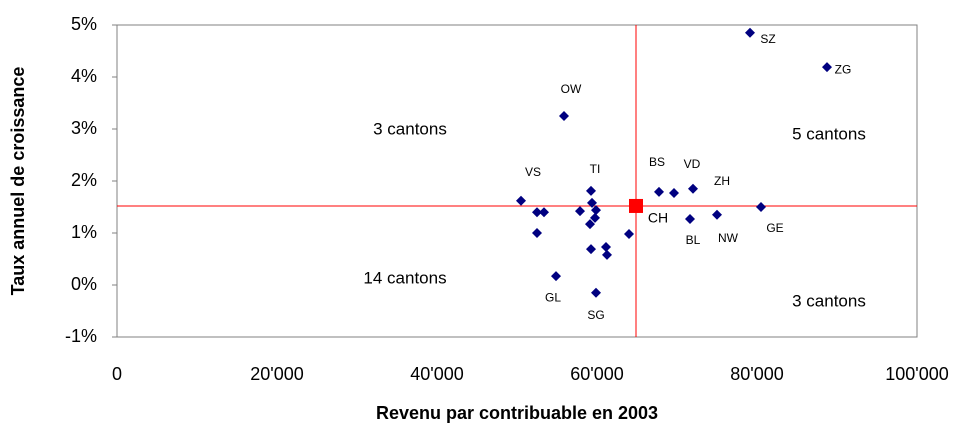 The width and height of the screenshot is (963, 436). Describe the element at coordinates (517, 413) in the screenshot. I see `x-axis-title: Revenu par contribuable en 2003` at that location.